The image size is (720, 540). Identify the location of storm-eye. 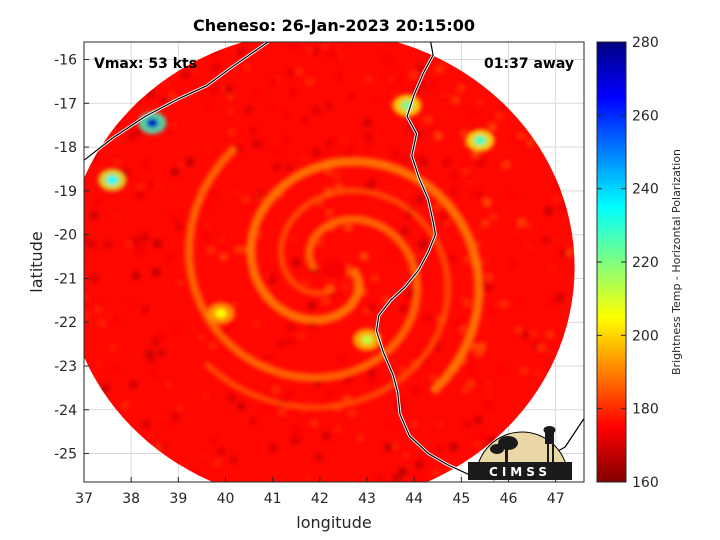
(334, 269).